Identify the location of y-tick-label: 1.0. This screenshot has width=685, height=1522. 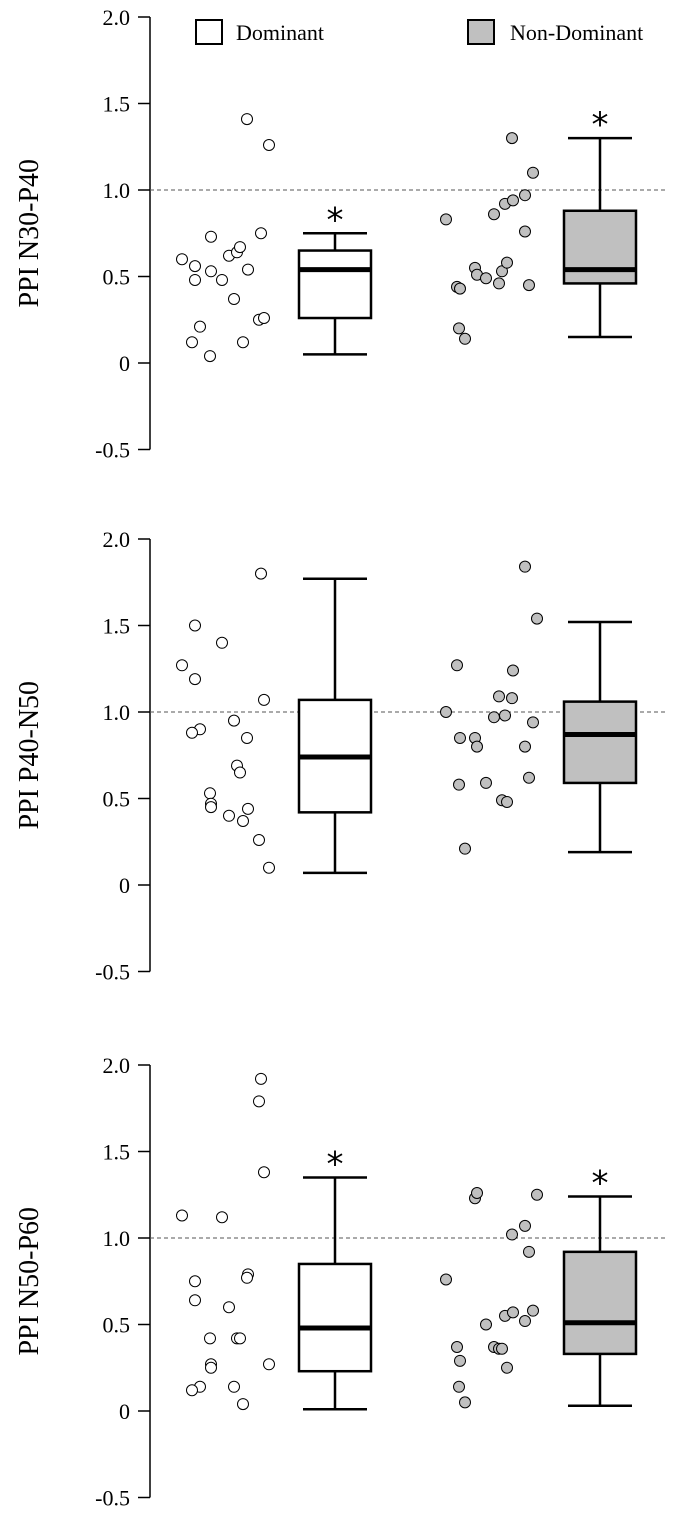
(117, 1238).